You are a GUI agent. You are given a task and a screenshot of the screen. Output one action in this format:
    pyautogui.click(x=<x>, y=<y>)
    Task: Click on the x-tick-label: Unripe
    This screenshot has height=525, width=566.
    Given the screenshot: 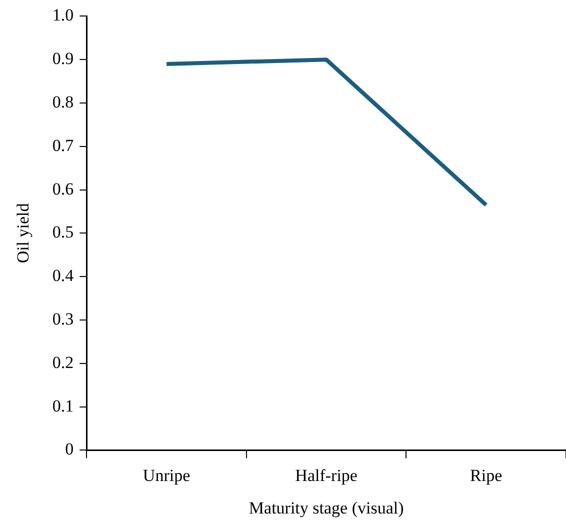 What is the action you would take?
    pyautogui.click(x=166, y=475)
    